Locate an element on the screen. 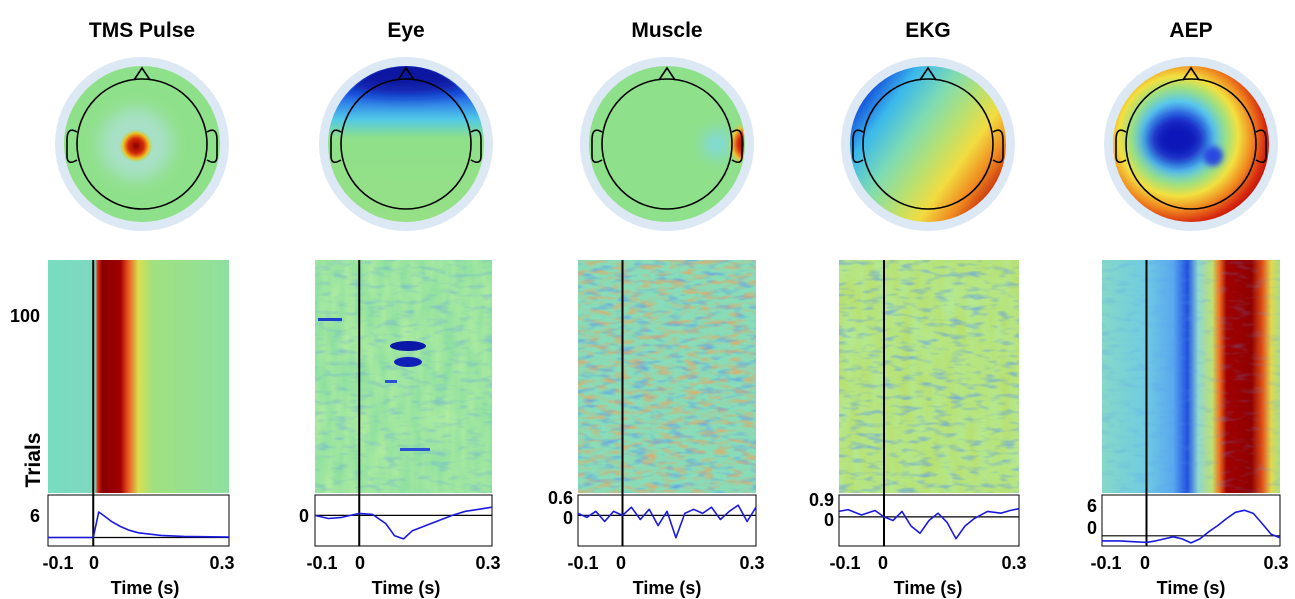 This screenshot has height=599, width=1295. topomap-aep is located at coordinates (1191, 144).